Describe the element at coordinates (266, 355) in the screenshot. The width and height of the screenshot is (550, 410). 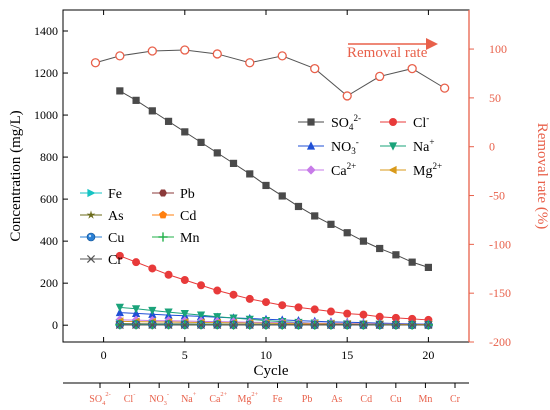
I see `x-tick-label: 10` at that location.